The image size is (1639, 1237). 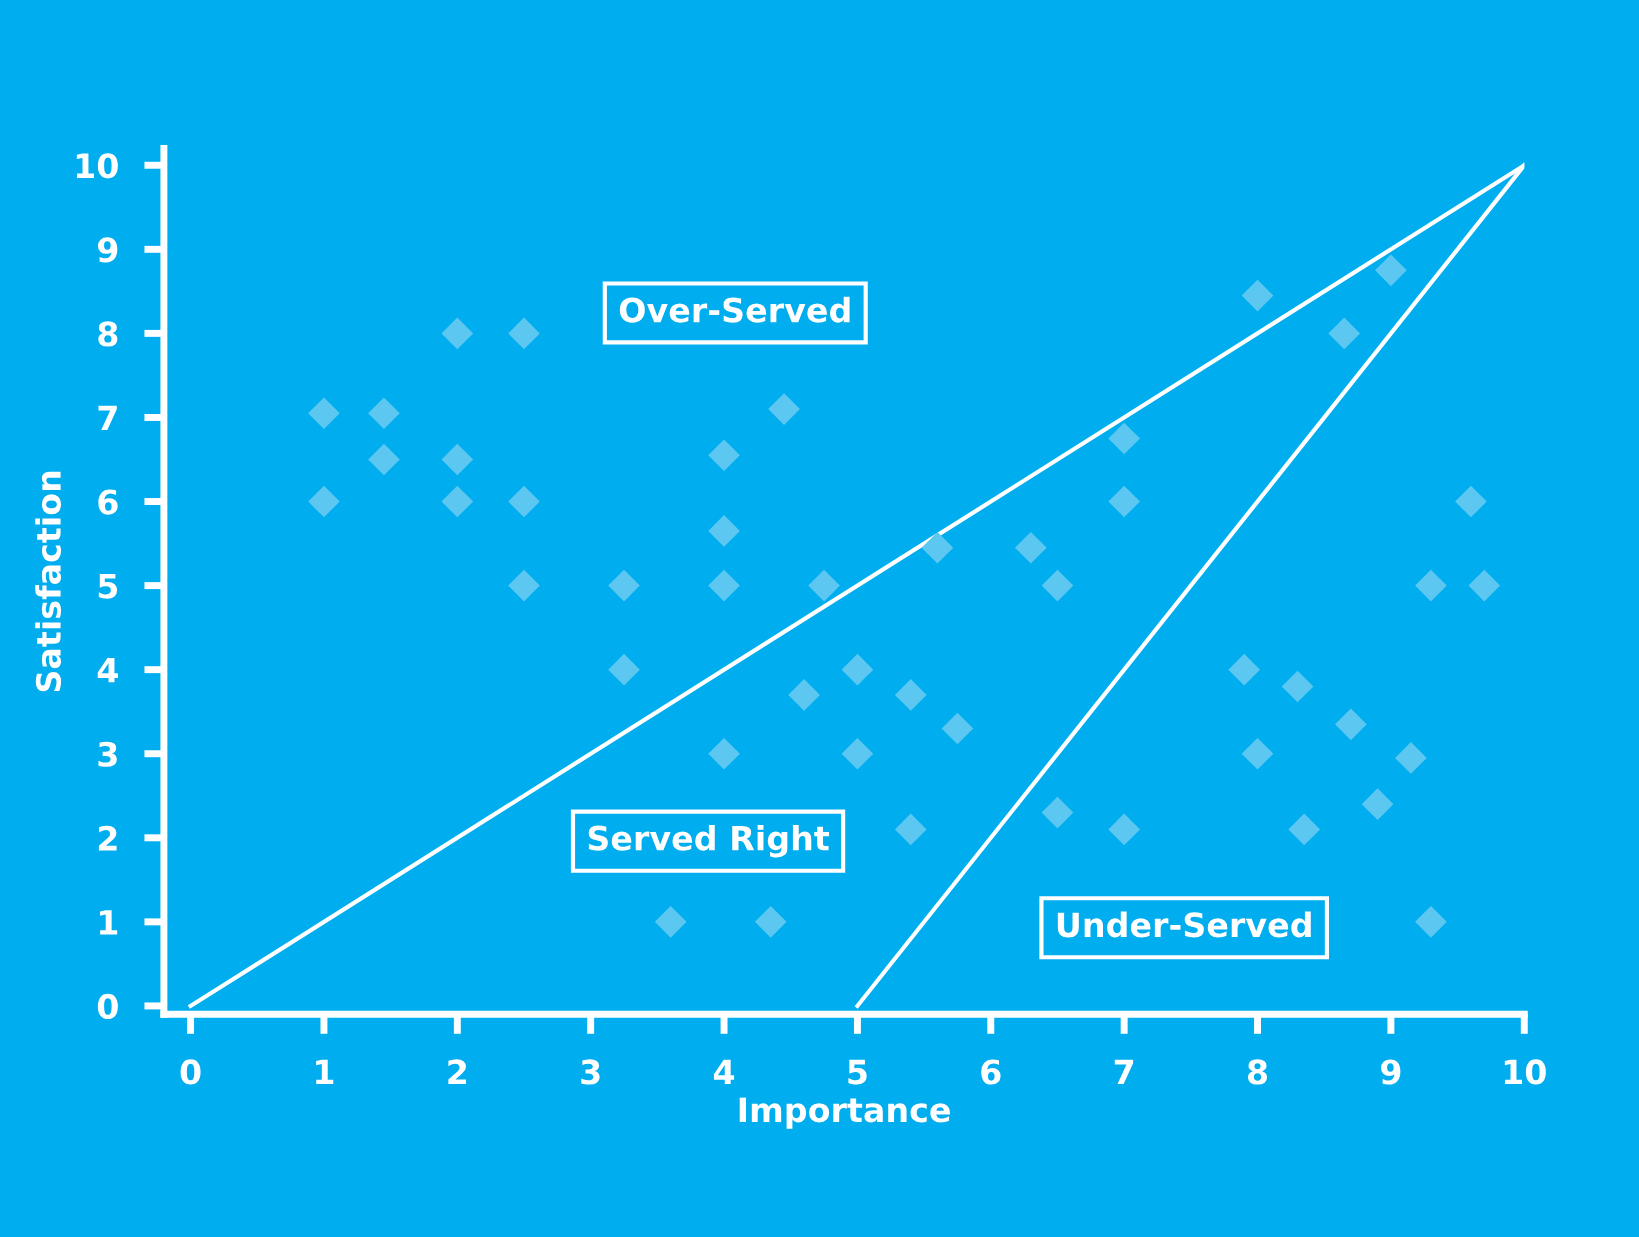 What do you see at coordinates (1391, 1072) in the screenshot?
I see `x-tick-label: 9` at bounding box center [1391, 1072].